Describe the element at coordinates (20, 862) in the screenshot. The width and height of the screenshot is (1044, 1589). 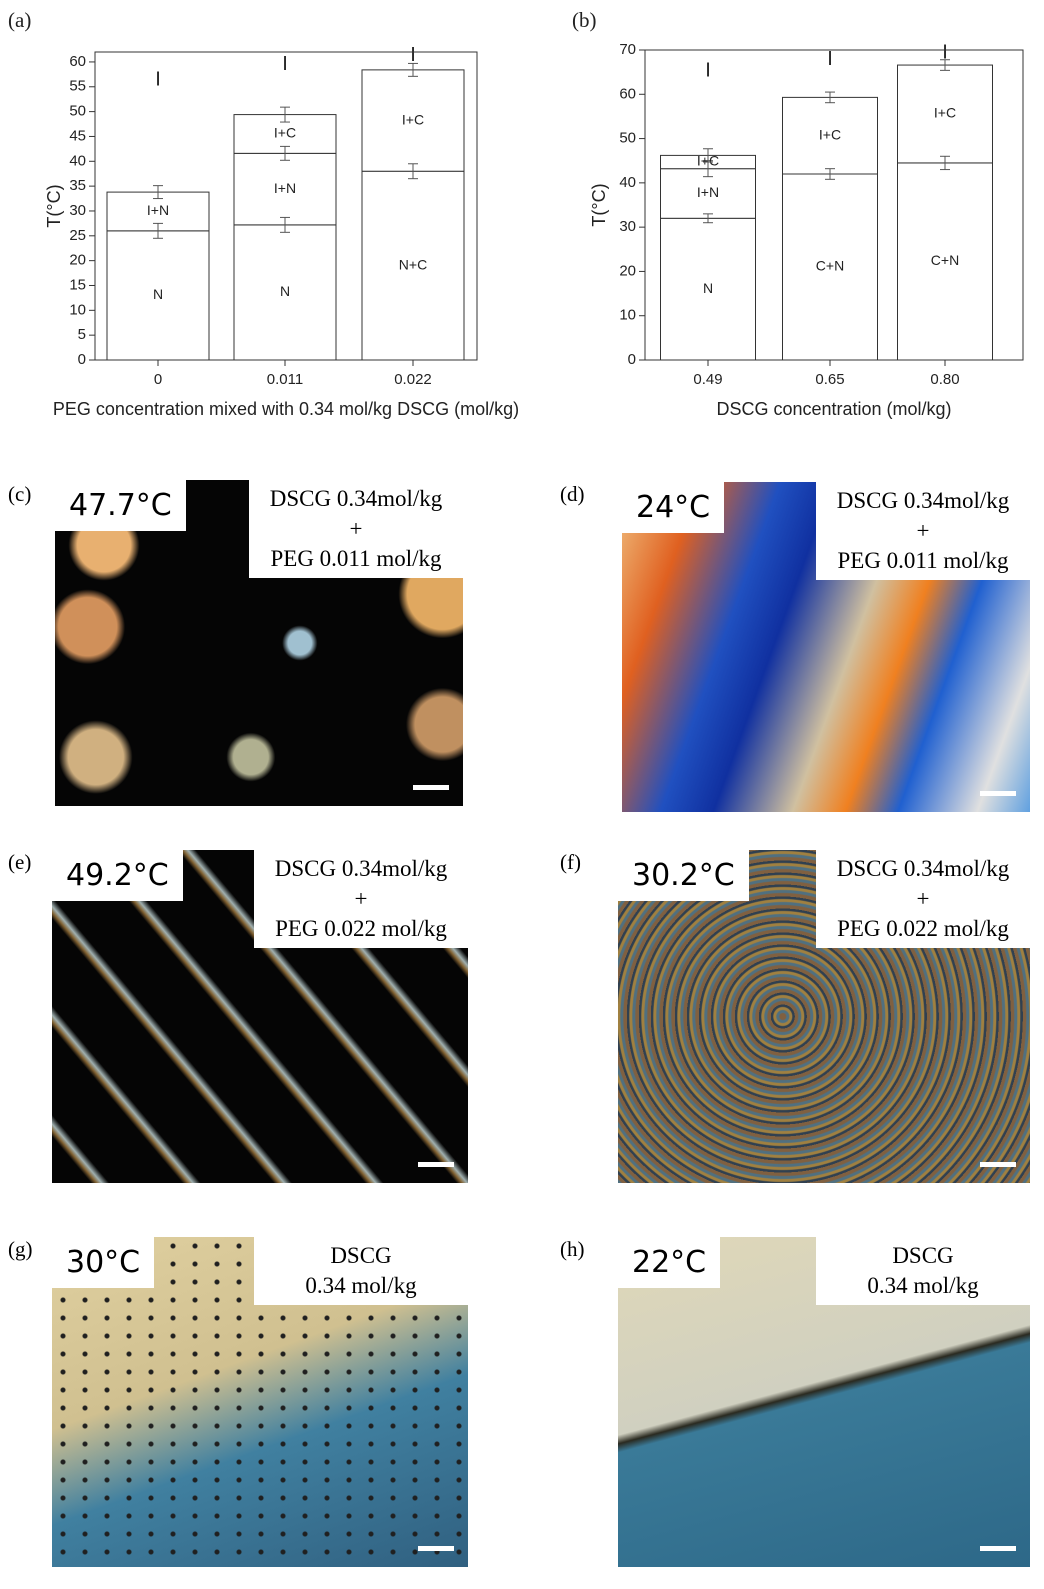
I see `panel-letter: (e)` at that location.